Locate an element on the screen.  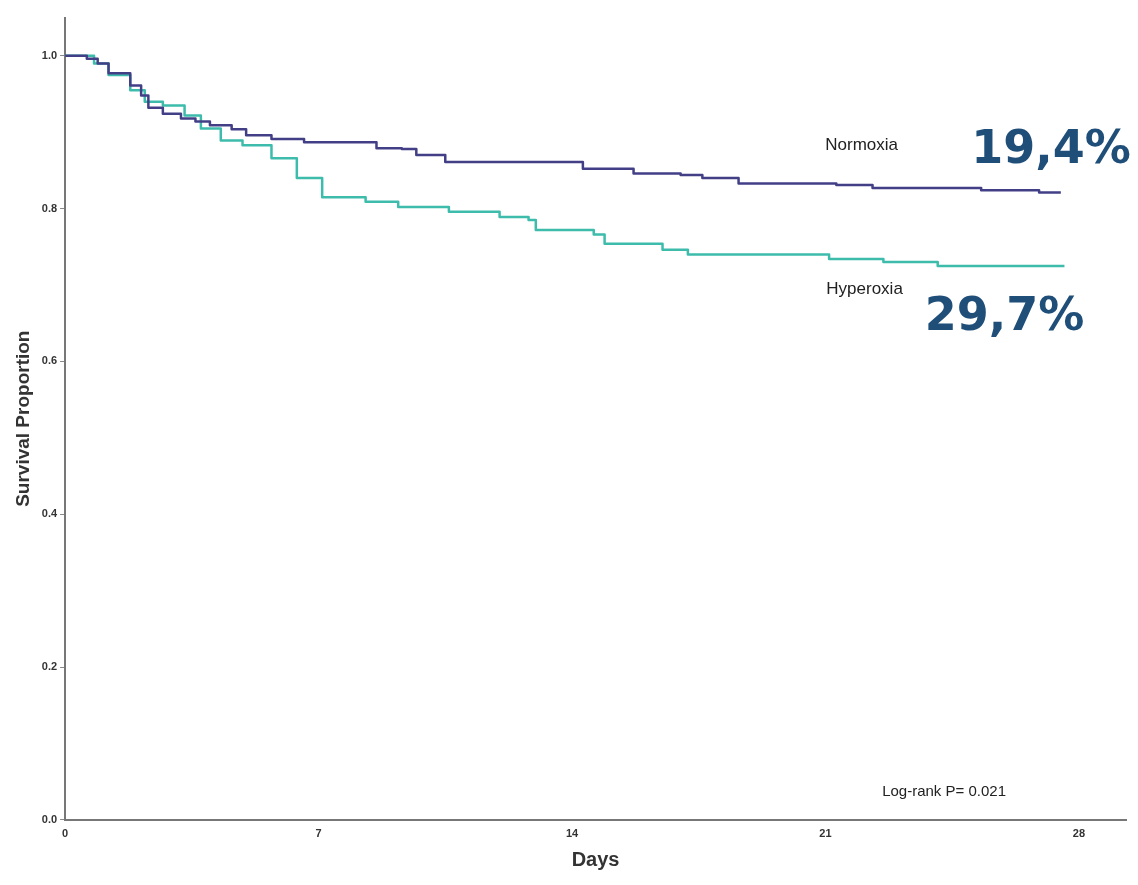
annotation: 29,7% is located at coordinates (1004, 313).